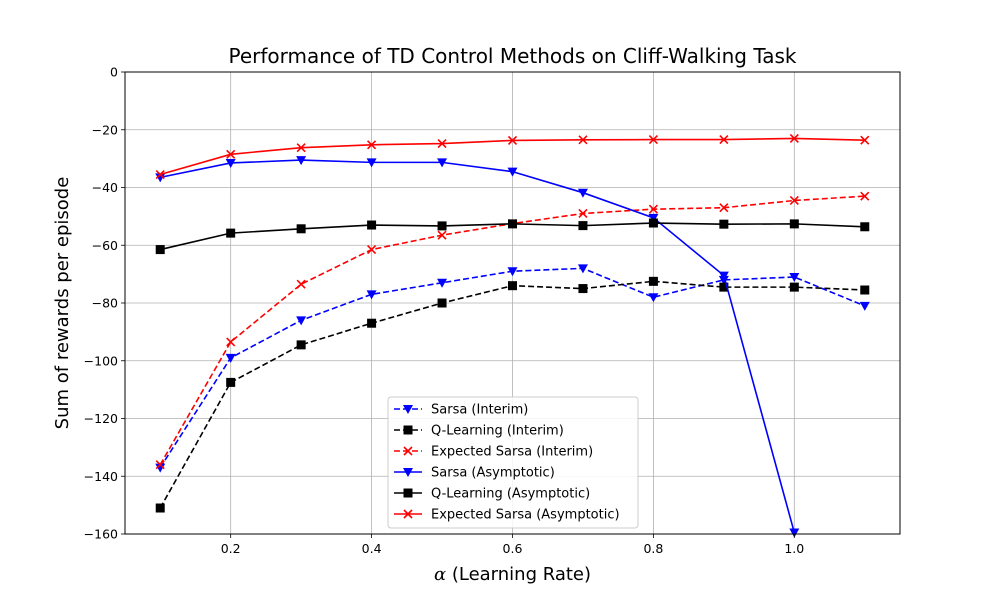 The width and height of the screenshot is (1000, 600). I want to click on x-tick-label: 0.4, so click(372, 548).